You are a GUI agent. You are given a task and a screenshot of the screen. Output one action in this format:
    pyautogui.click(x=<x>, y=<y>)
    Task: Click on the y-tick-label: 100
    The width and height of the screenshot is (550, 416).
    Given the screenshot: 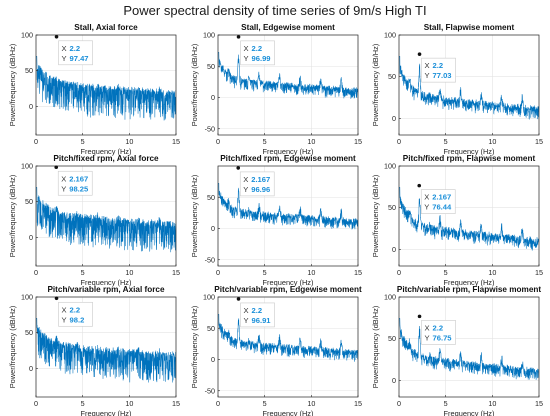 What is the action you would take?
    pyautogui.click(x=27, y=166)
    